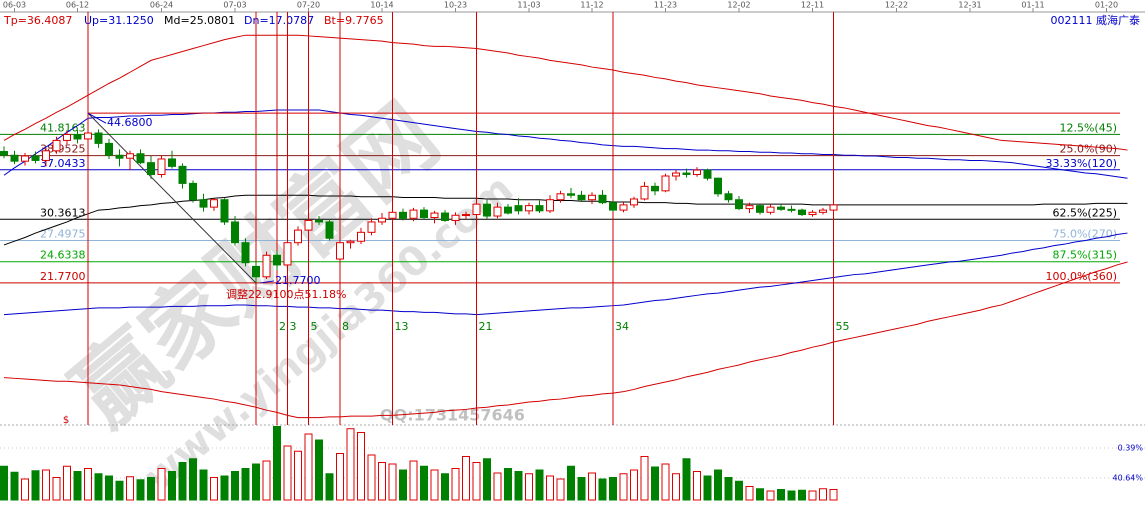  I want to click on date-label: 10-23, so click(455, 5).